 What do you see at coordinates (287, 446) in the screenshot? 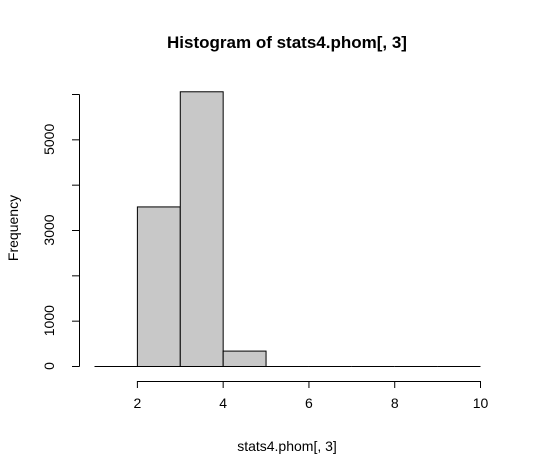
I see `x-axis-label: stats4.phom[, 3]` at bounding box center [287, 446].